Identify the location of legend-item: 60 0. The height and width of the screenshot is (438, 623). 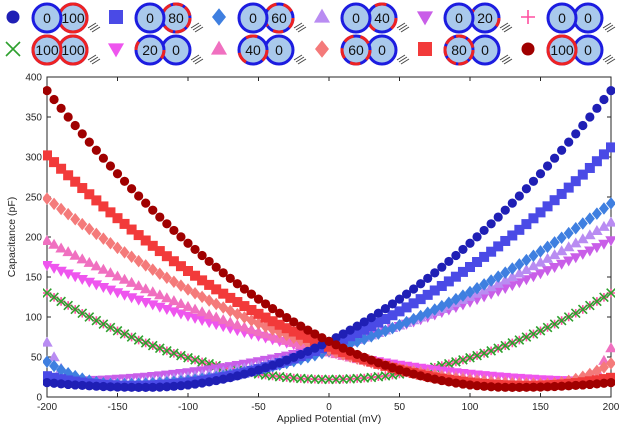
(259, 18).